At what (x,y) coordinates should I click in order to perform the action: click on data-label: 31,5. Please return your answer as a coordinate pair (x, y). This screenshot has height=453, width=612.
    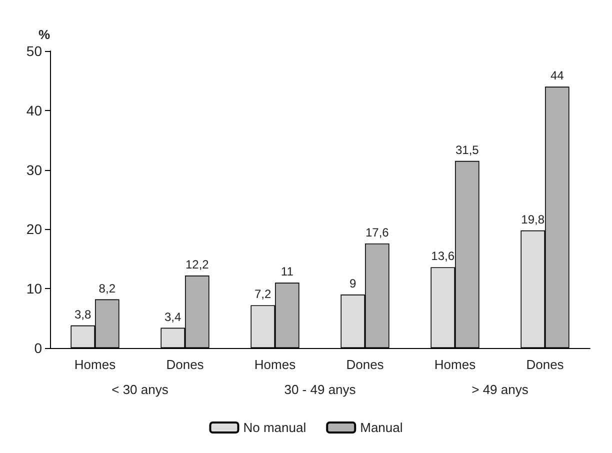
    Looking at the image, I should click on (467, 149).